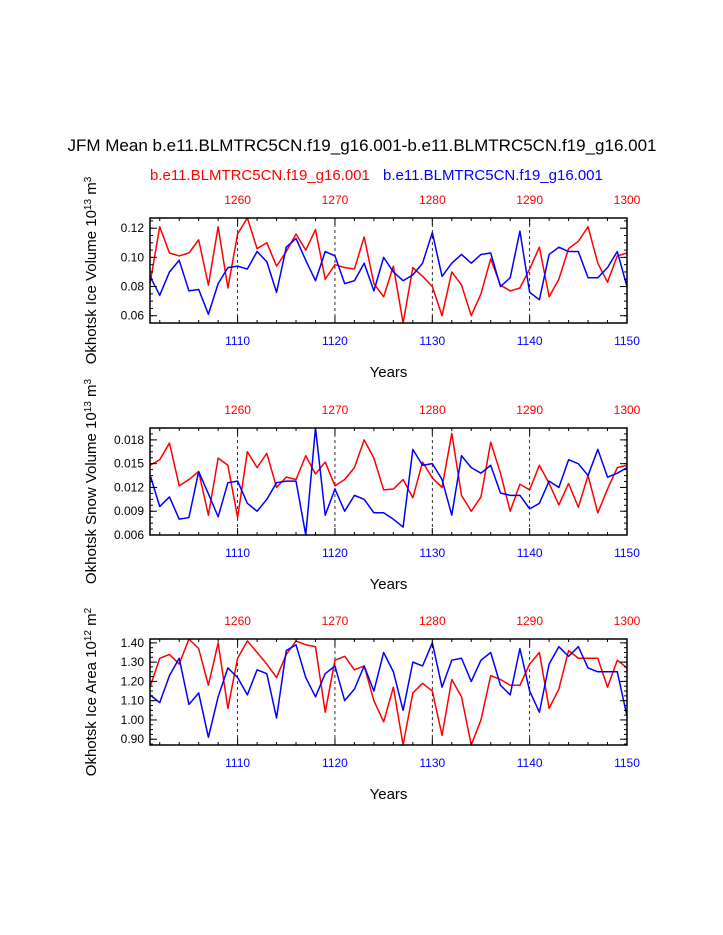  What do you see at coordinates (92, 482) in the screenshot?
I see `y-axis-label: Okhotsk Snow Volume 1013 m3` at bounding box center [92, 482].